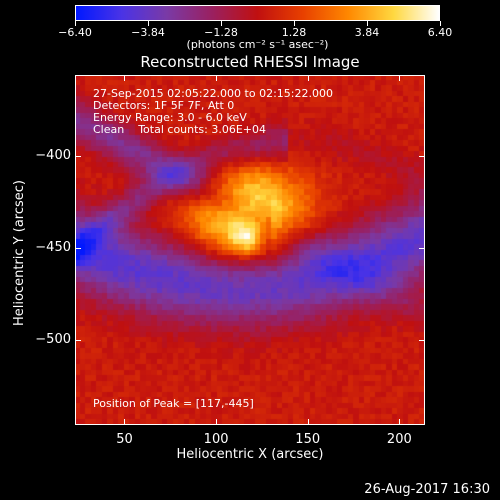  Describe the element at coordinates (19, 253) in the screenshot. I see `y-axis-label: Heliocentric Y (arcsec)` at that location.